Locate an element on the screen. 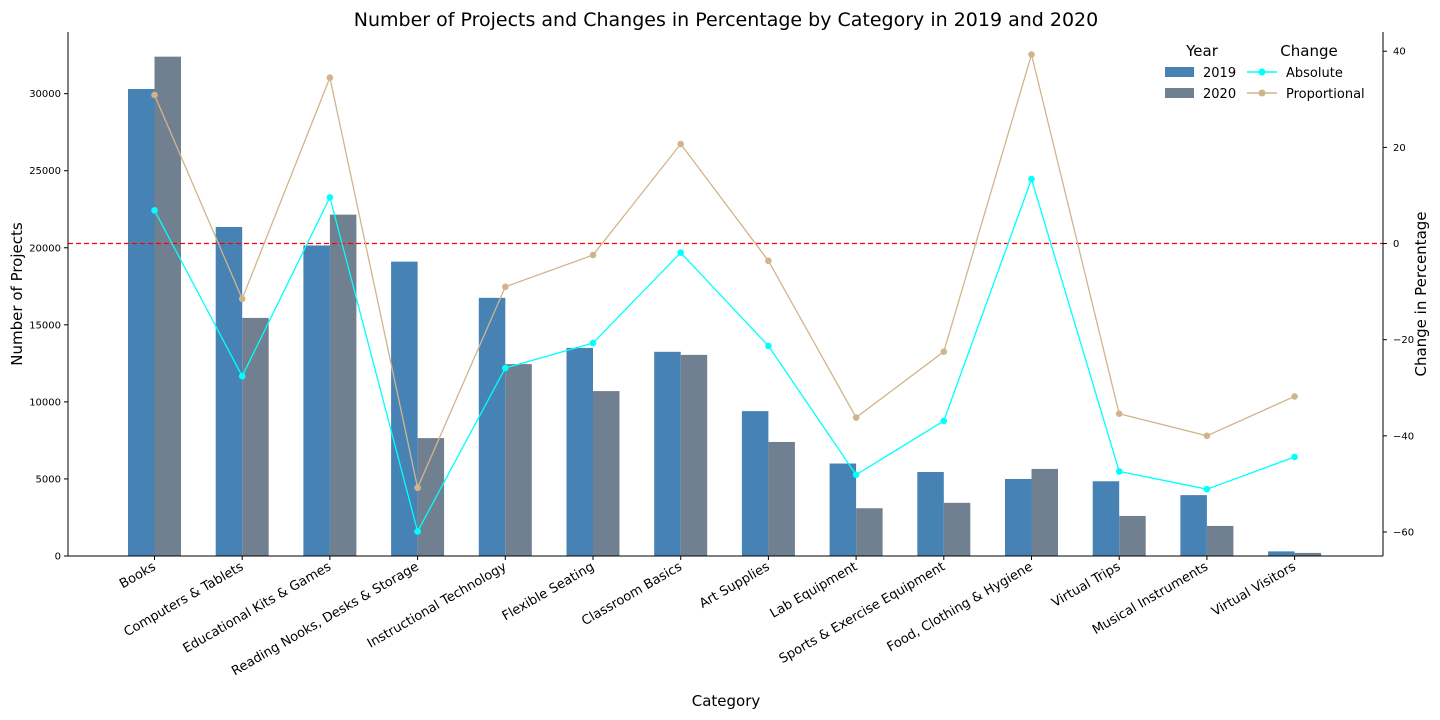  legend-label-2020: 2020 is located at coordinates (1219, 94).